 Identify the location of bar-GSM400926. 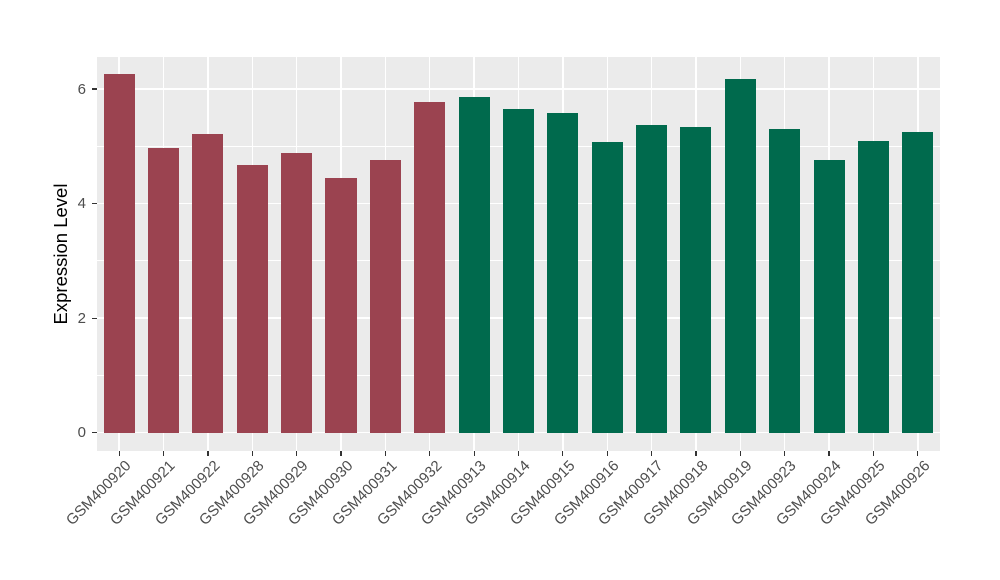
(918, 282).